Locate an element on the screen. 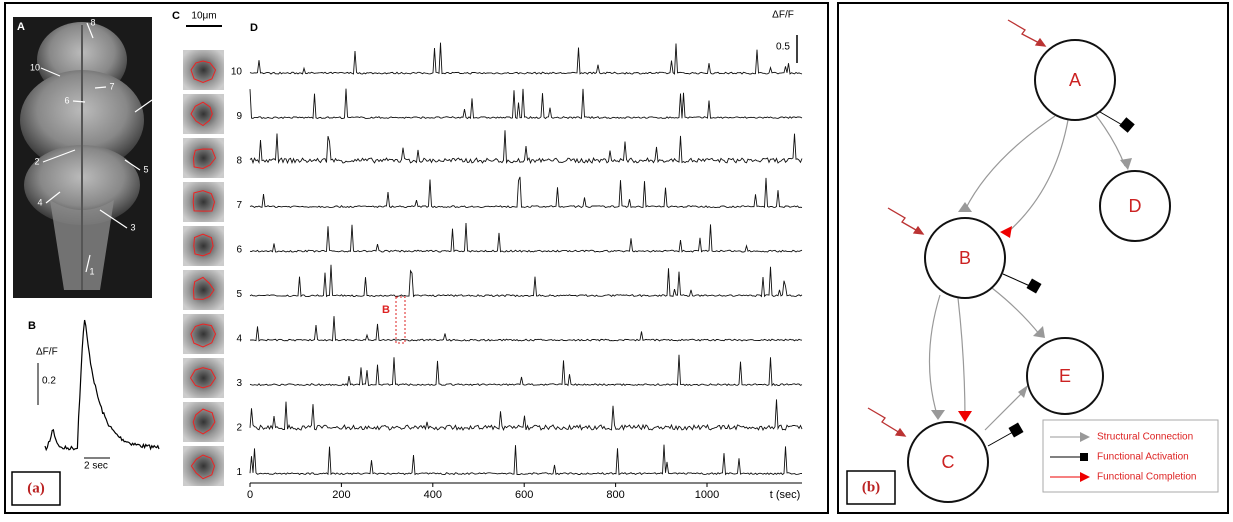 Image resolution: width=1233 pixels, height=522 pixels. panel-label: (a) is located at coordinates (36, 488).